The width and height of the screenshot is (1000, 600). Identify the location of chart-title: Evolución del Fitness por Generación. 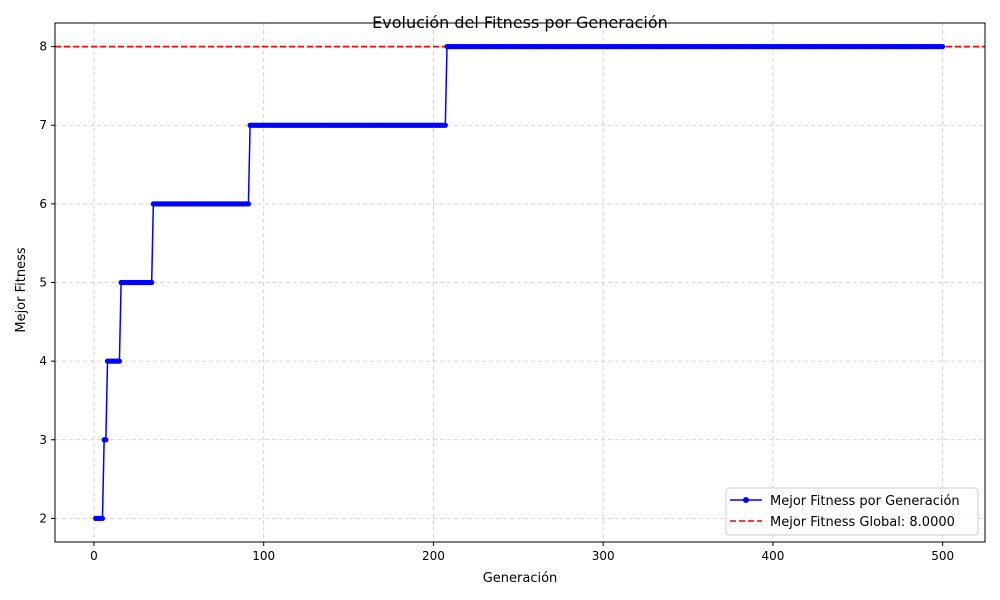
(520, 22).